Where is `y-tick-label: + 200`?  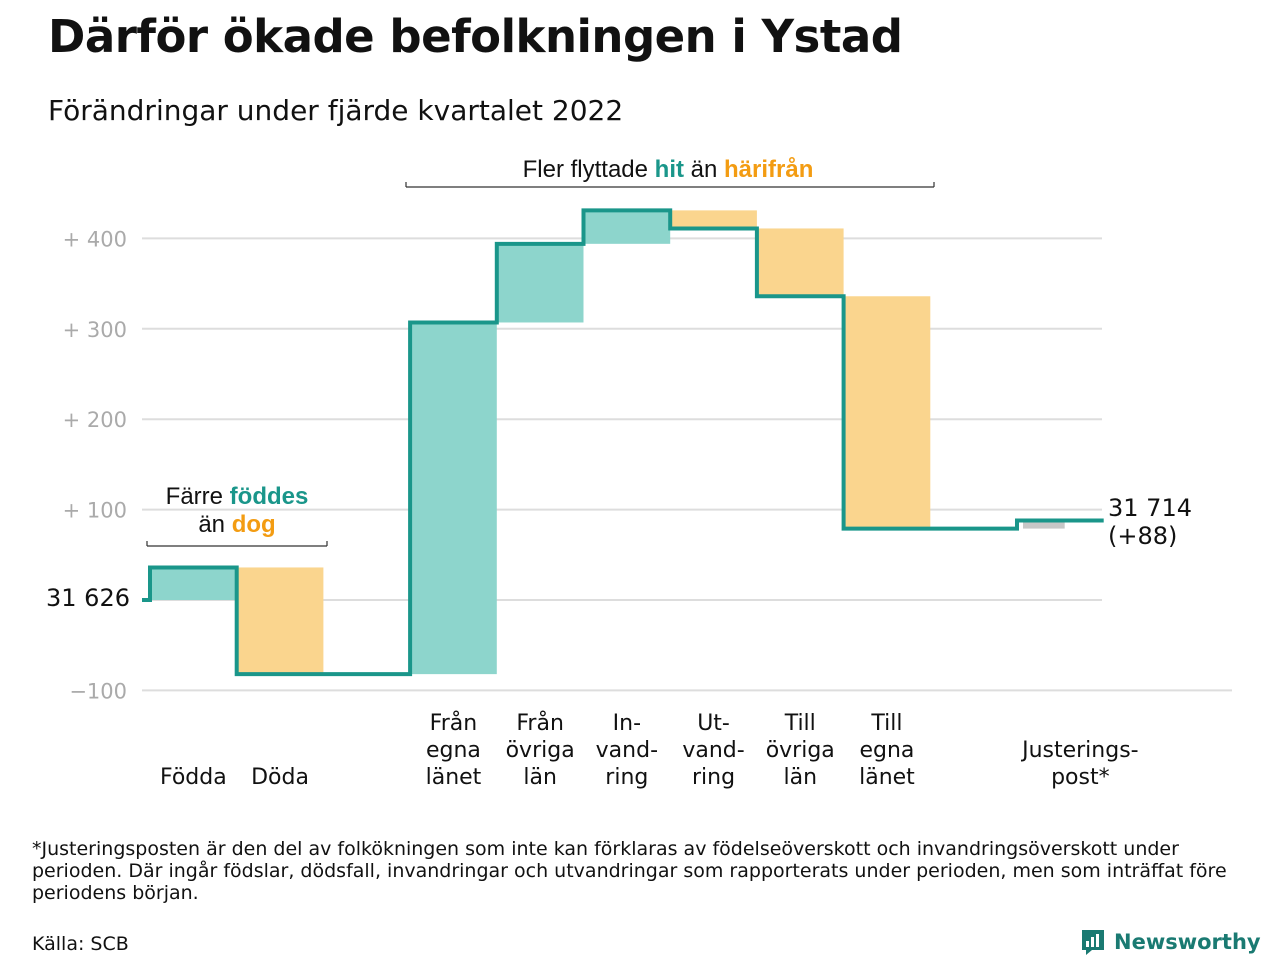 y-tick-label: + 200 is located at coordinates (95, 420).